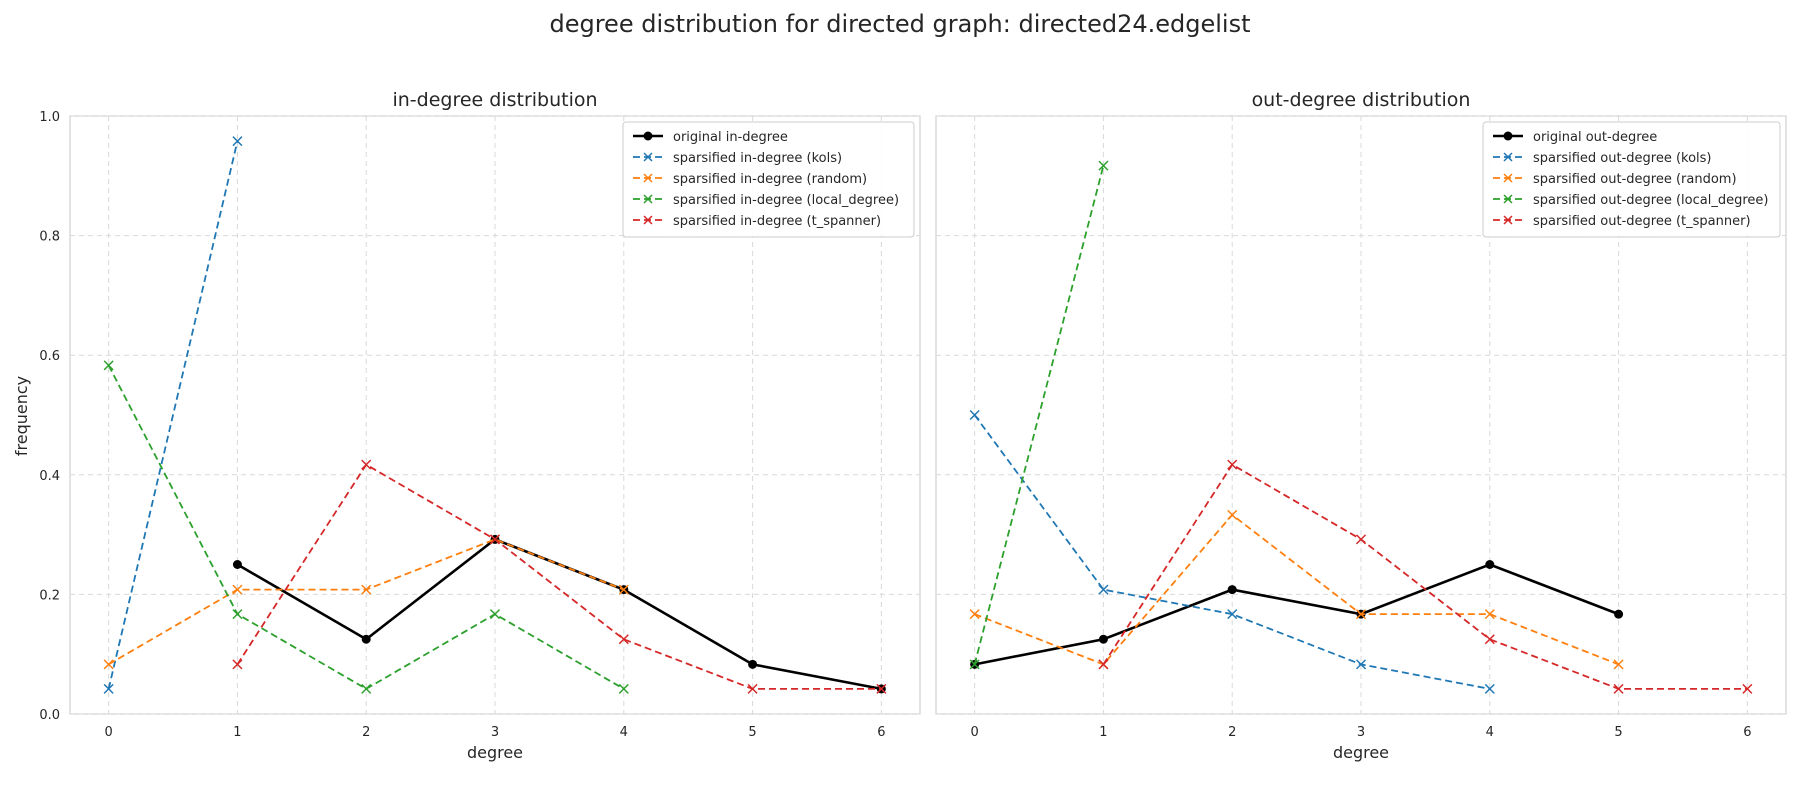  What do you see at coordinates (49, 117) in the screenshot?
I see `y-tick-label: 1.0` at bounding box center [49, 117].